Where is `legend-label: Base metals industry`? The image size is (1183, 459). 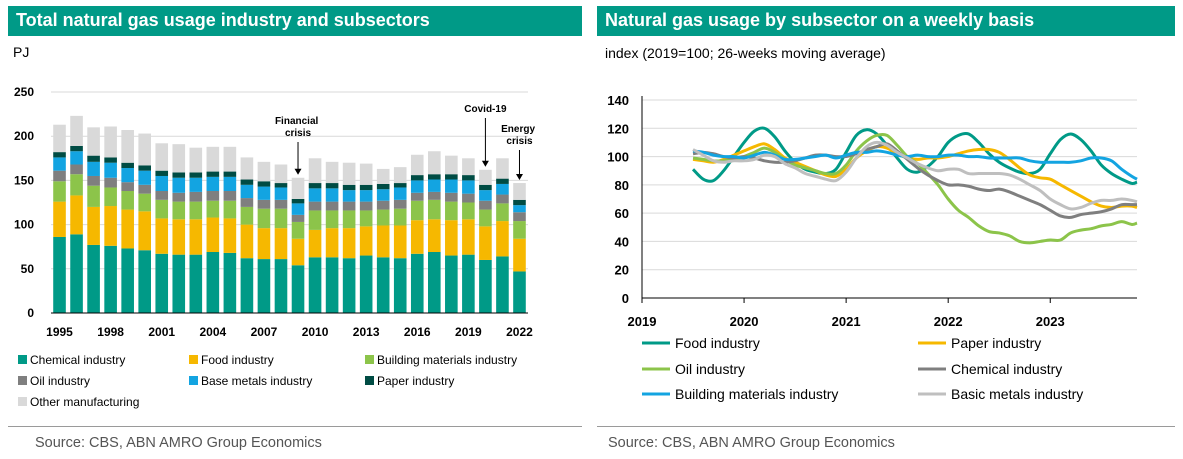 legend-label: Base metals industry is located at coordinates (256, 381).